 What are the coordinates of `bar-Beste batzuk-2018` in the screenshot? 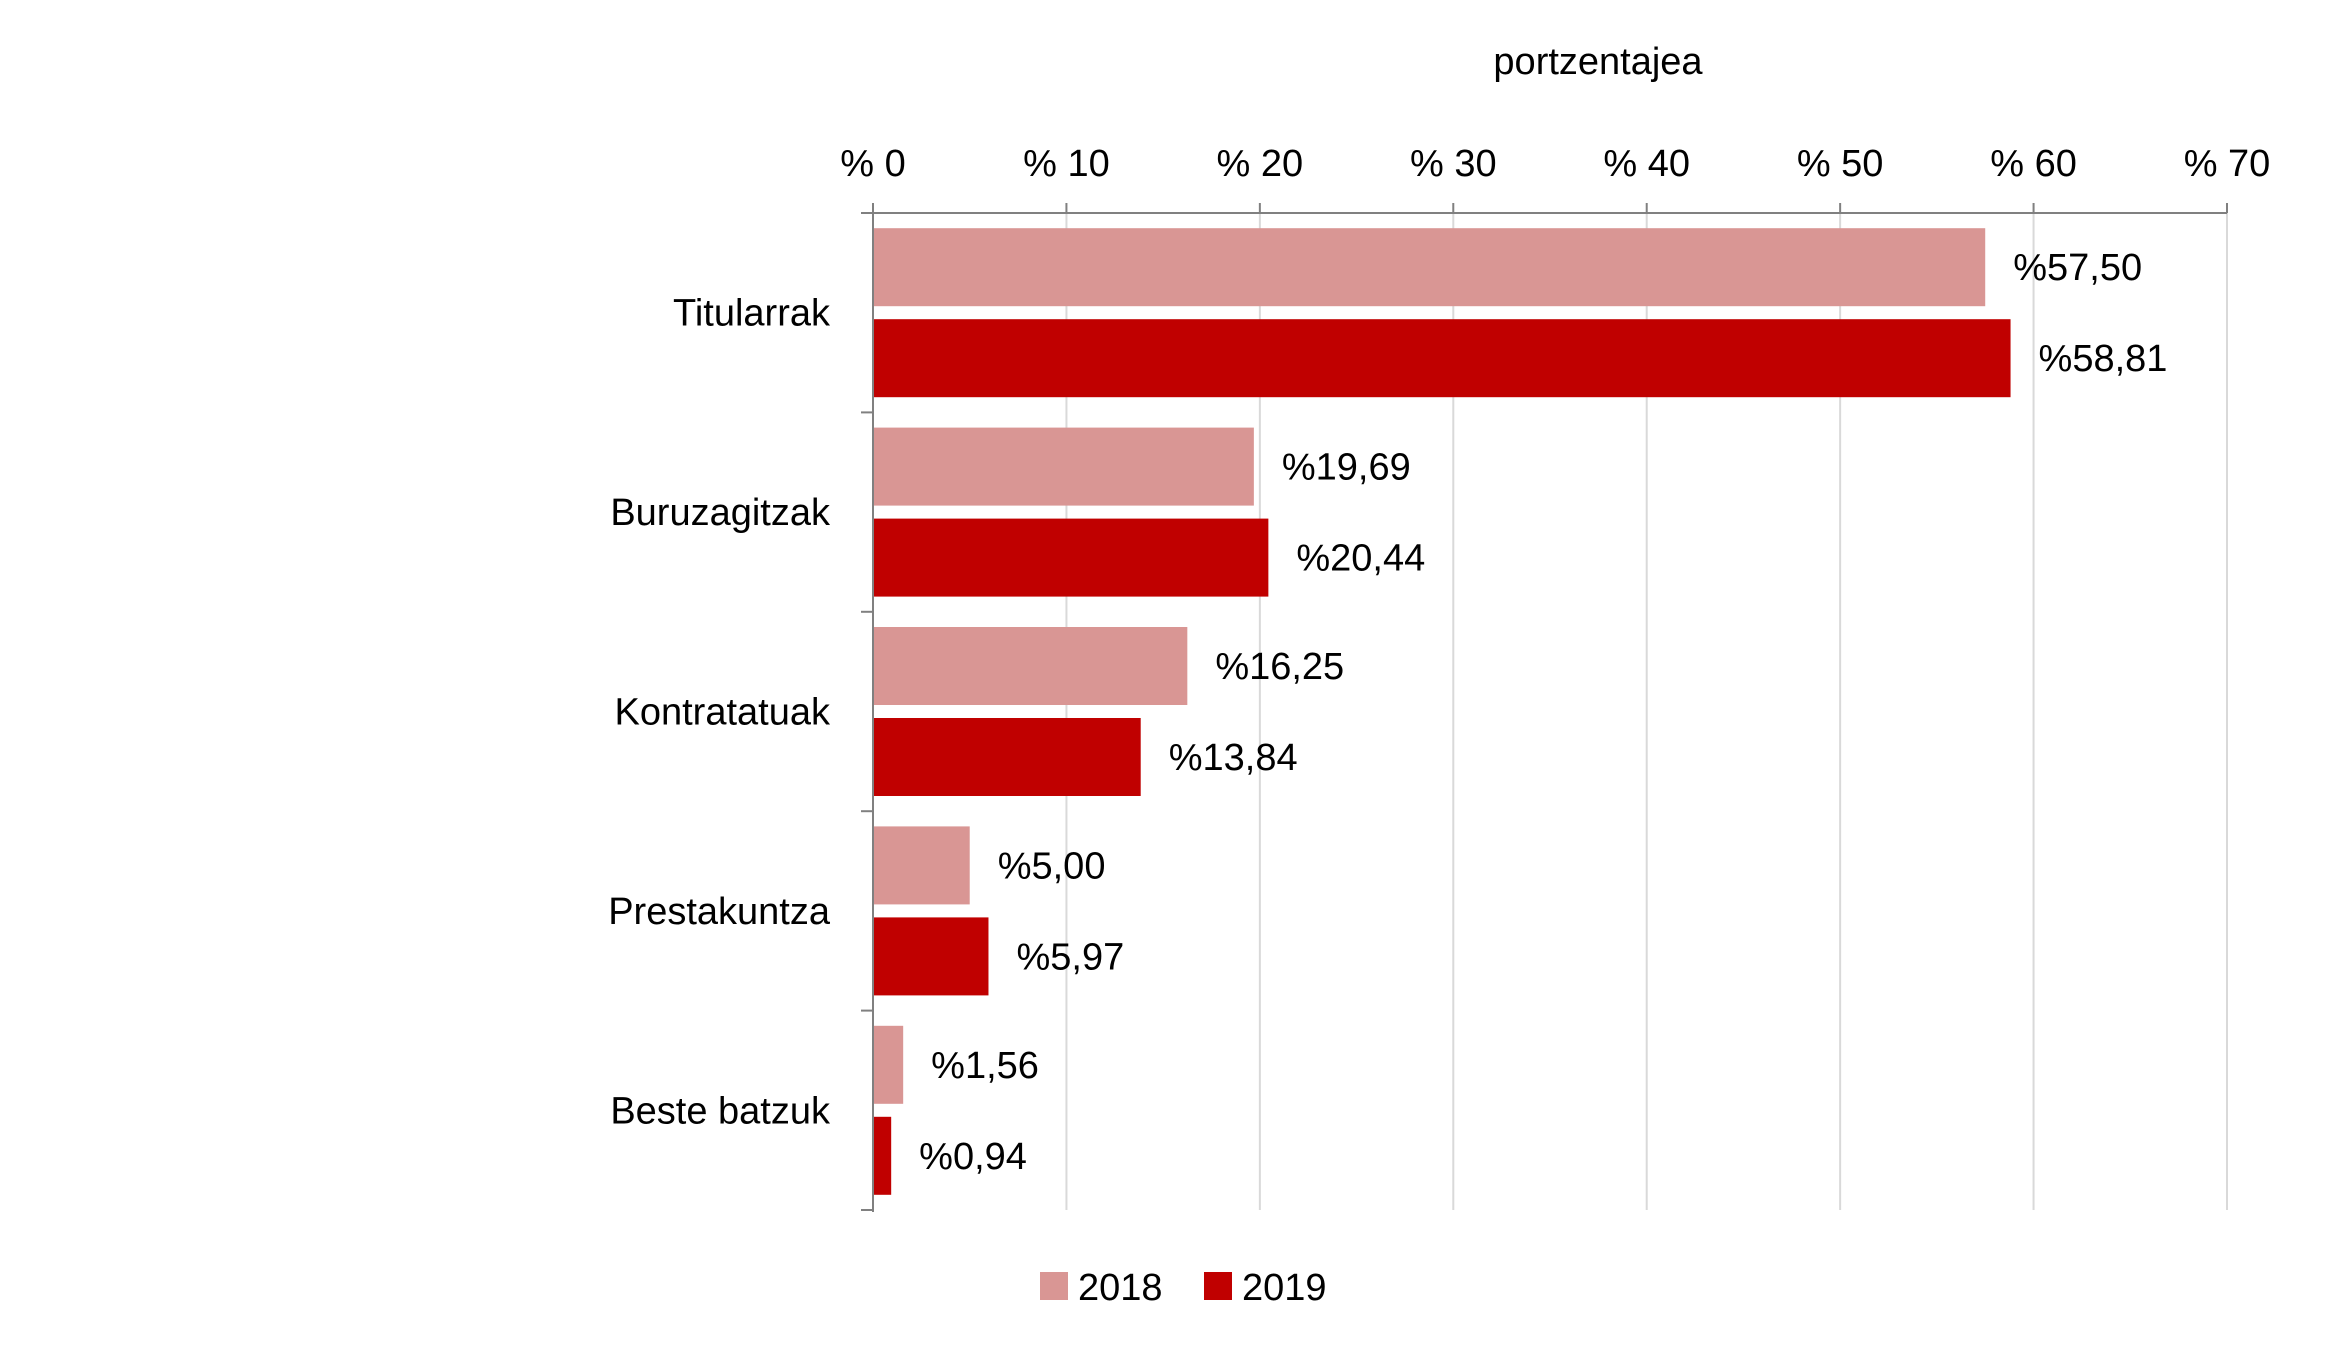 It's located at (888, 1064).